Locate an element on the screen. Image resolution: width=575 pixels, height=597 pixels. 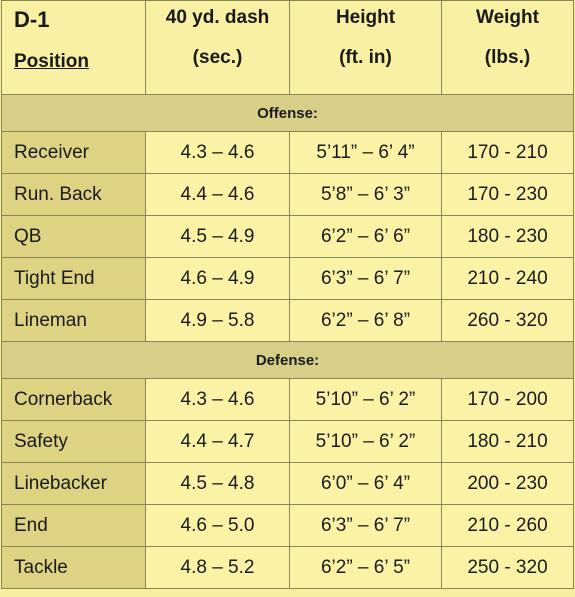
dash-cell: 4.4 – 4.7 is located at coordinates (217, 441).